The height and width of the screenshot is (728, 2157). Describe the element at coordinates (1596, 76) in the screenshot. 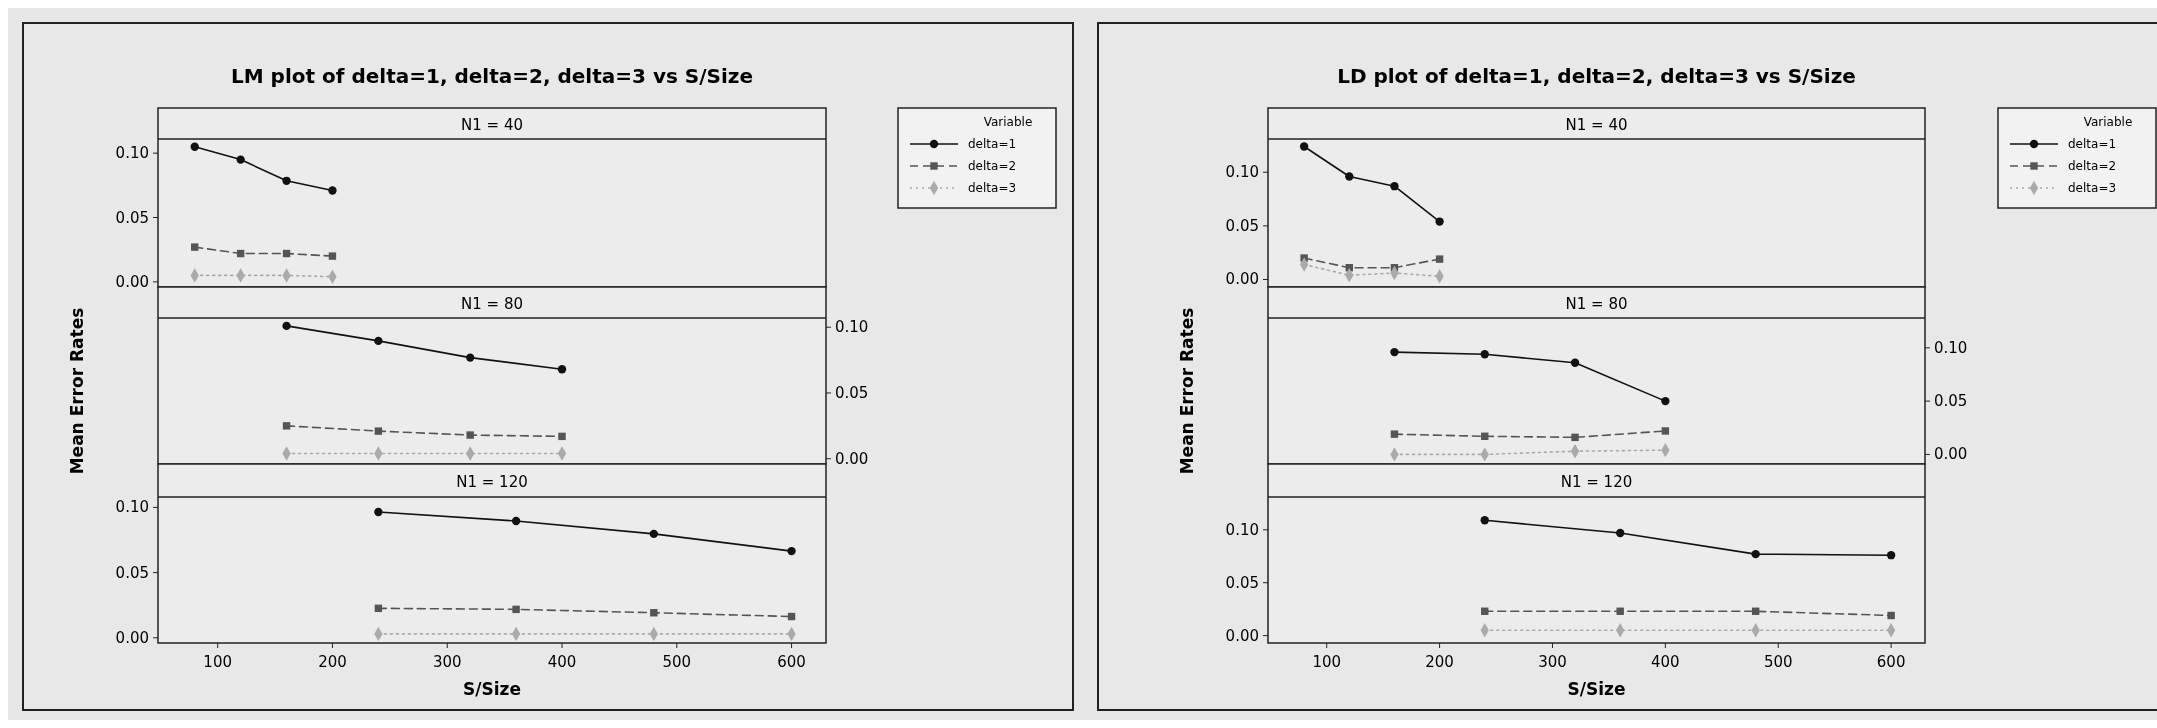

I see `chart-title: LD plot of delta=1, delta=2, delta=3 vs S/Size` at that location.